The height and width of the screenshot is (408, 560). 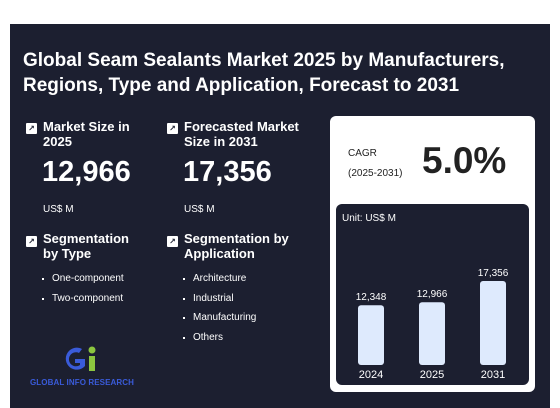 I want to click on bar-2025, so click(x=432, y=333).